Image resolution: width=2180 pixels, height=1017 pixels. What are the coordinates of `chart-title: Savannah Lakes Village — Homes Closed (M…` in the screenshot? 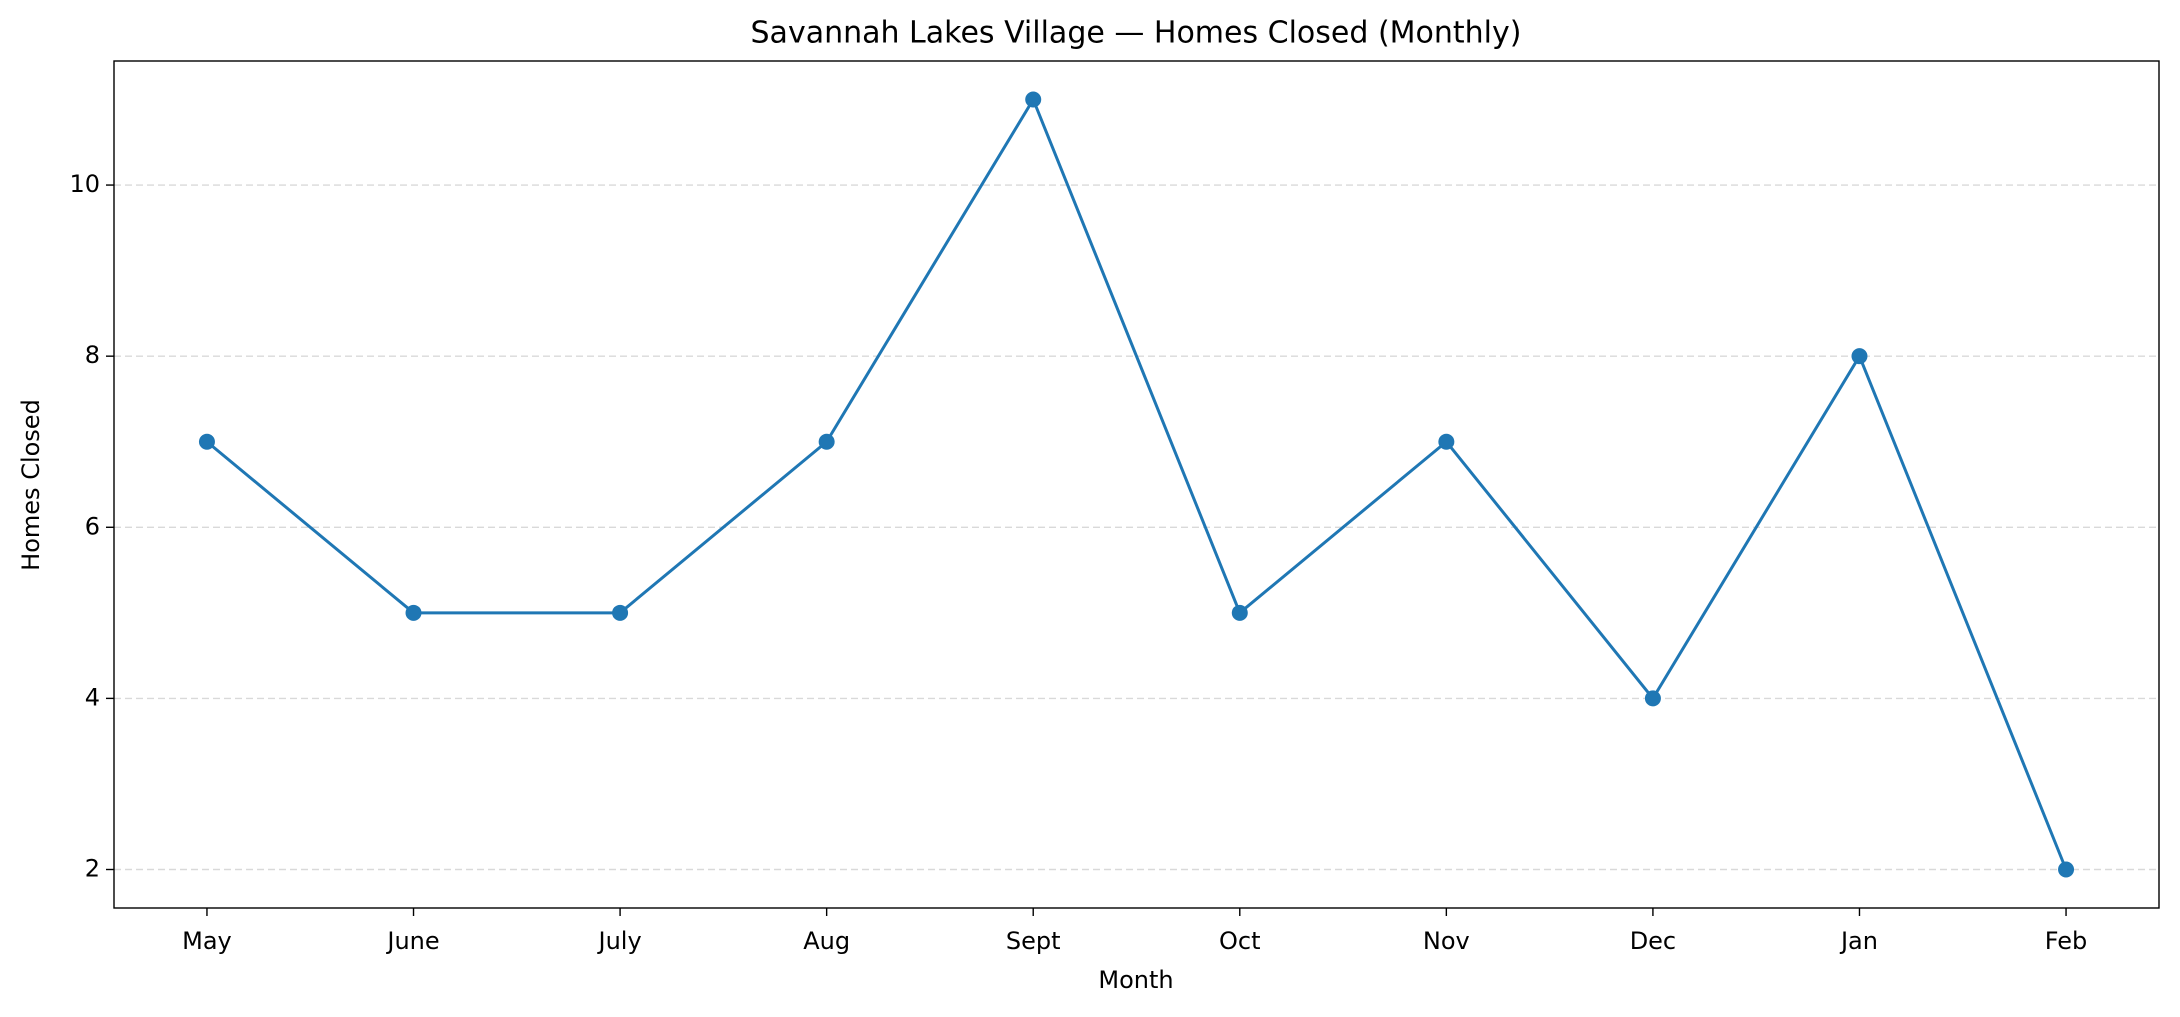 It's located at (1136, 33).